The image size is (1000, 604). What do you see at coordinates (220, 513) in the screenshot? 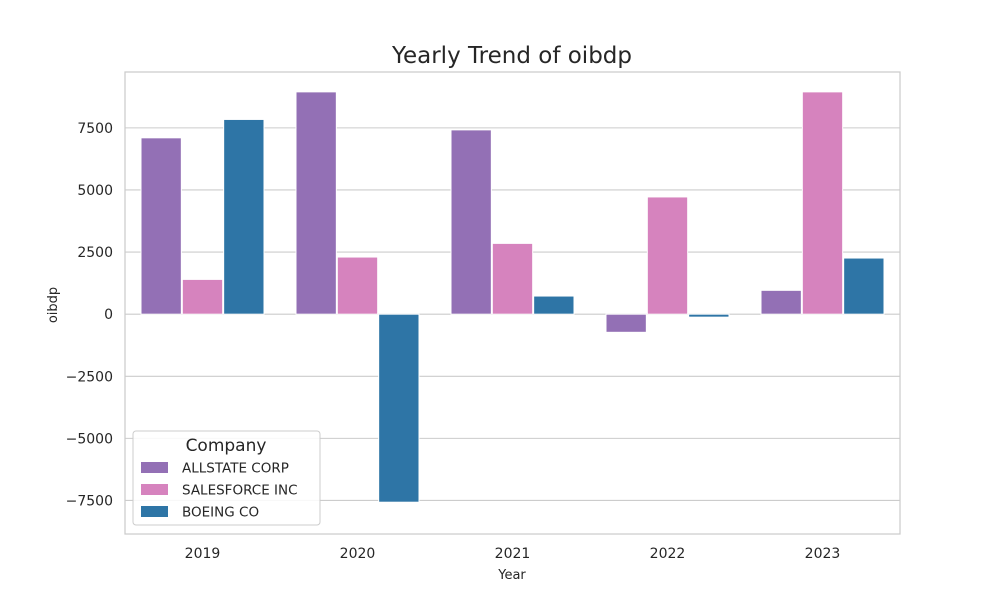
I see `legend-label: BOEING CO` at bounding box center [220, 513].